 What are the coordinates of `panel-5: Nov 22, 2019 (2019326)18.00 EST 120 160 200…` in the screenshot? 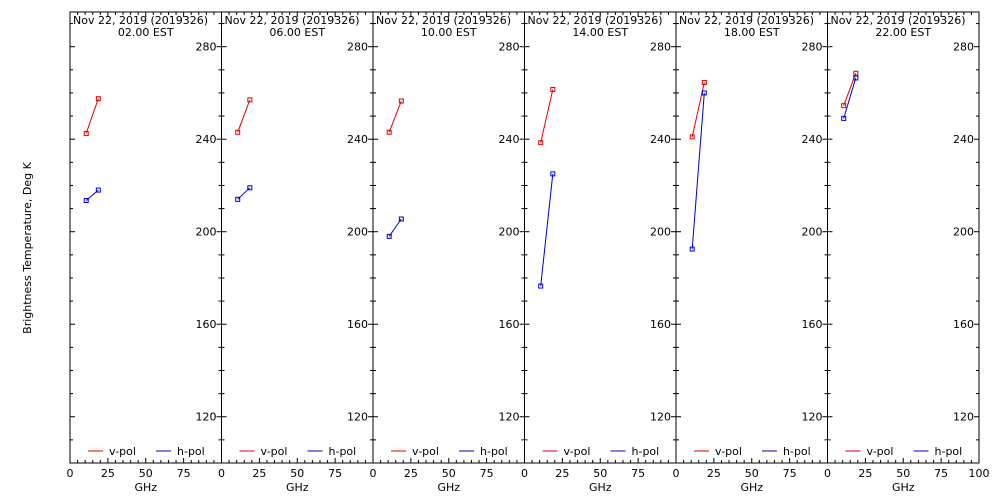 It's located at (750, 252).